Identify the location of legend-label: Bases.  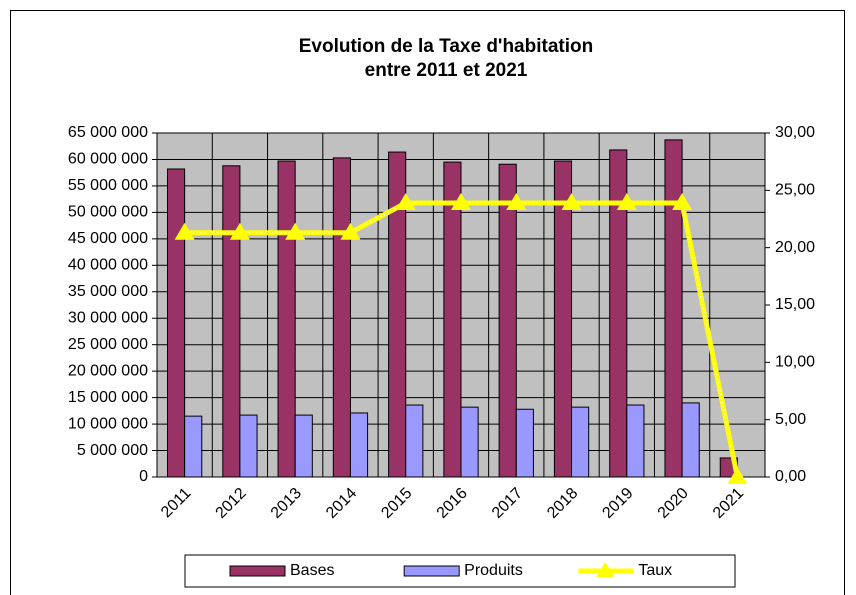
(312, 570).